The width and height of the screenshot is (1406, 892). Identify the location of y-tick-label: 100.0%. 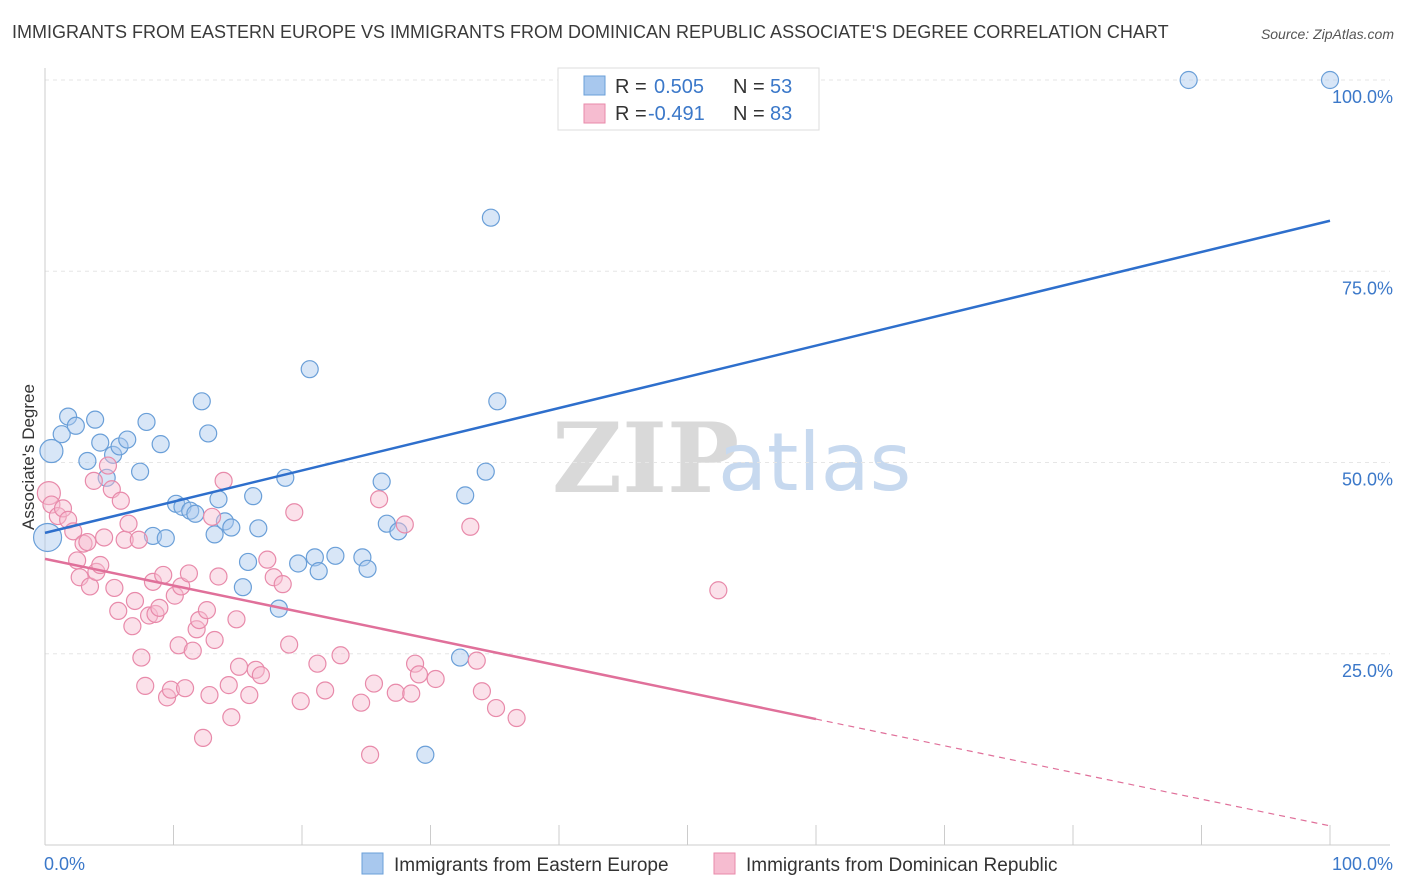
(1362, 97).